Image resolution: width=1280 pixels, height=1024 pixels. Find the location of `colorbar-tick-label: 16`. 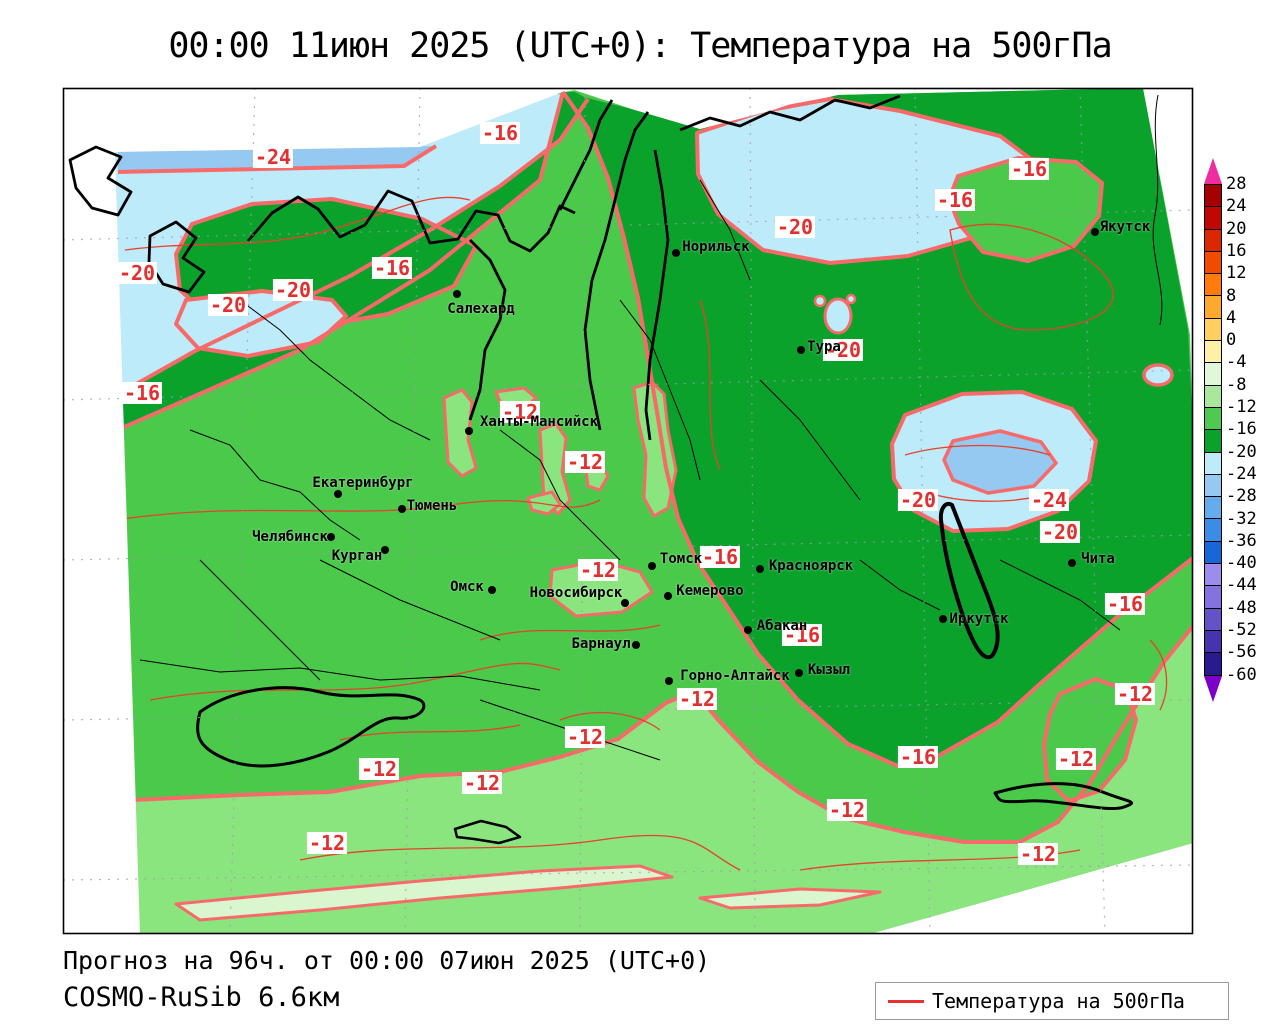

colorbar-tick-label: 16 is located at coordinates (1236, 250).